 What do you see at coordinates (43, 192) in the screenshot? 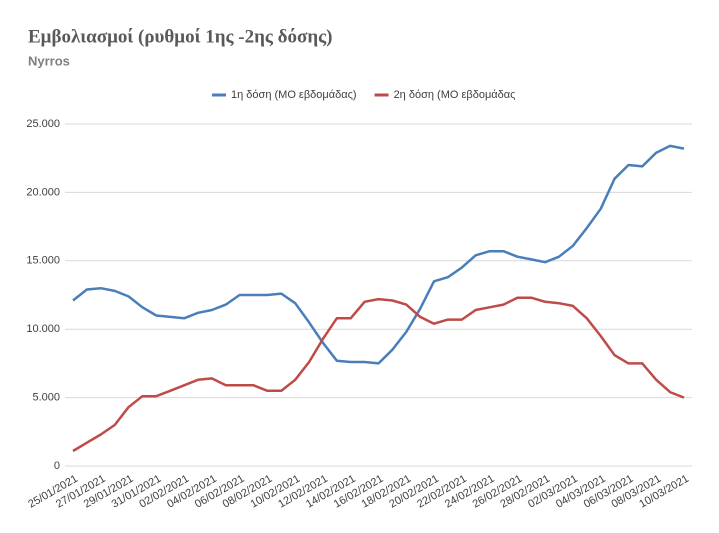
I see `y-tick-label: 20.000` at bounding box center [43, 192].